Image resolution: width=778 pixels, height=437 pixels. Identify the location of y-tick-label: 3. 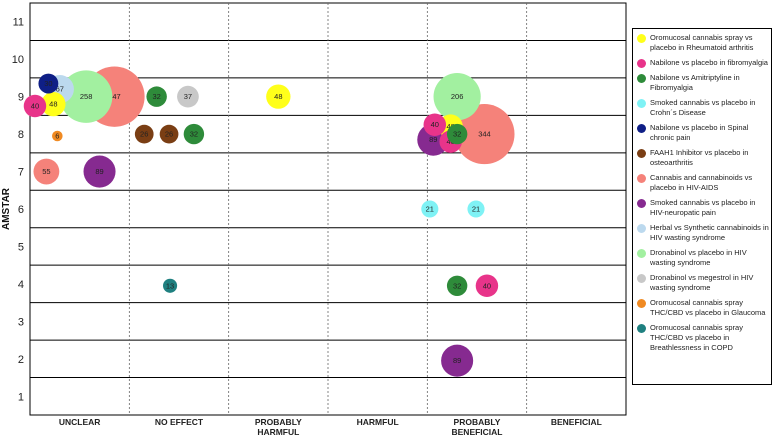
(21, 322).